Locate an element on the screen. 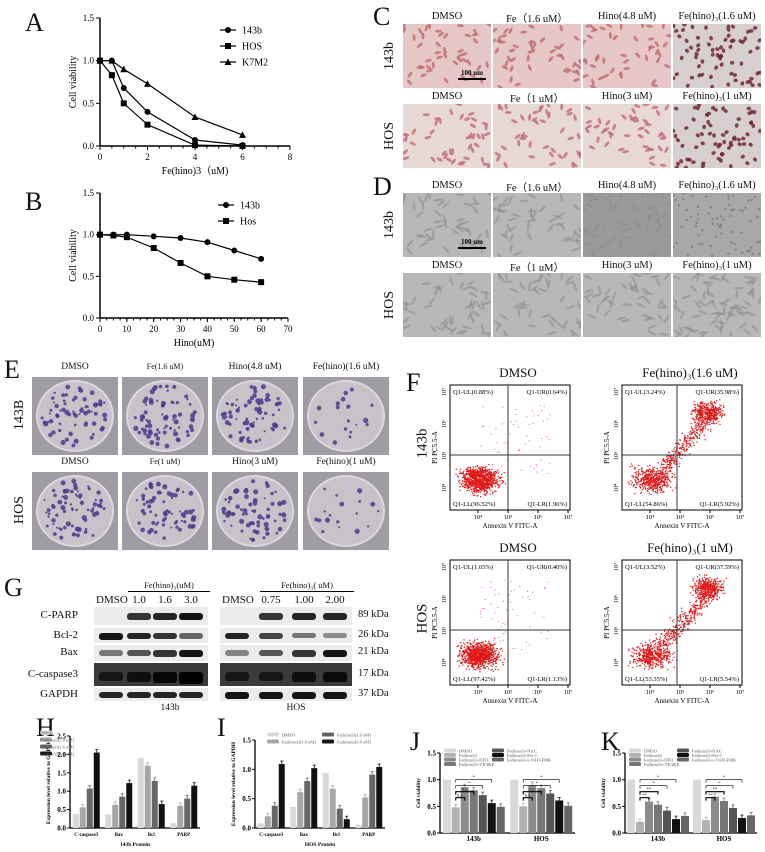 Image resolution: width=765 pixels, height=852 pixels. blot-cell-label: HOS is located at coordinates (296, 708).